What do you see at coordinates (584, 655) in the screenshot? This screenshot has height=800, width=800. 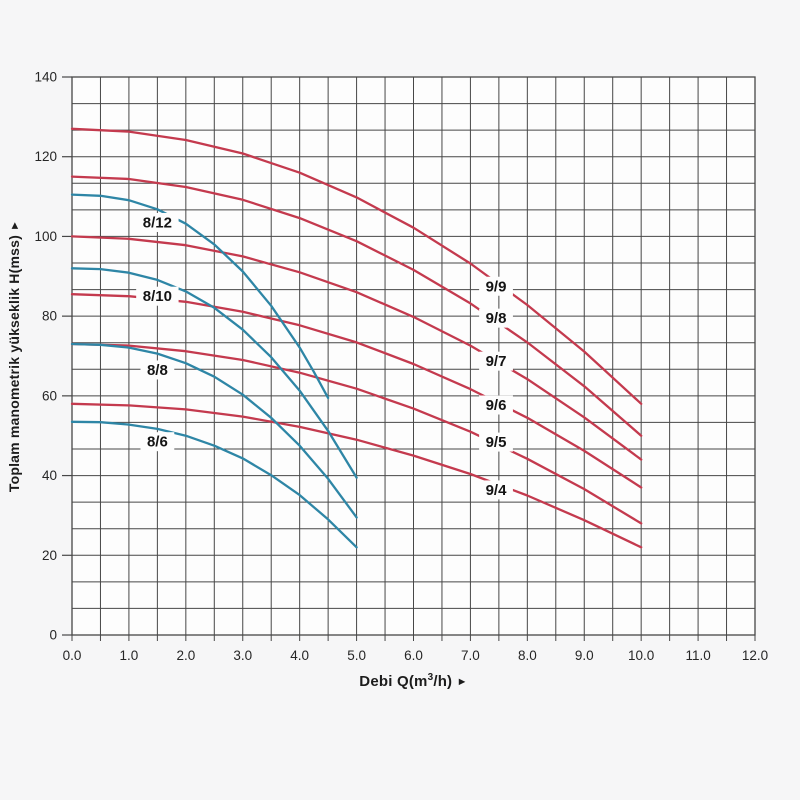 I see `x-tick-label: 9.0` at bounding box center [584, 655].